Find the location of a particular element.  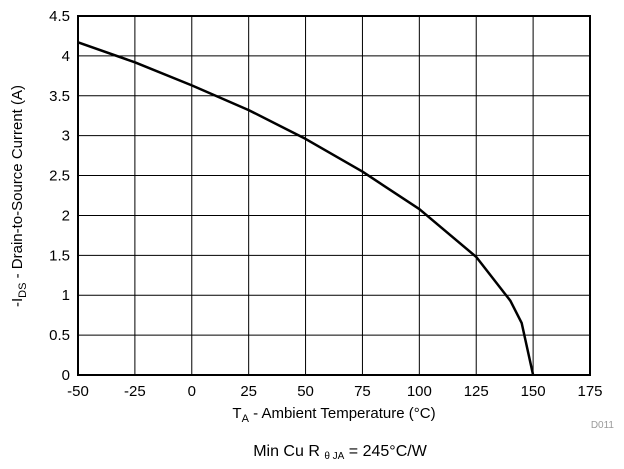

x-tick-label: 75 is located at coordinates (362, 391).